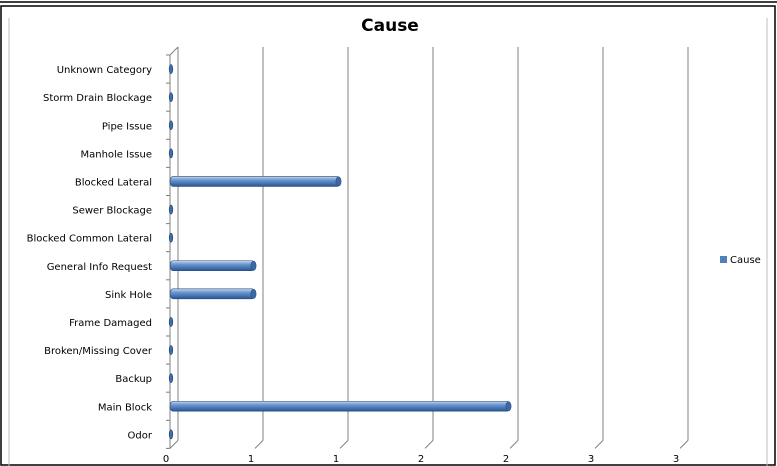 The image size is (777, 466). What do you see at coordinates (174, 444) in the screenshot?
I see `axis-depth-edge` at bounding box center [174, 444].